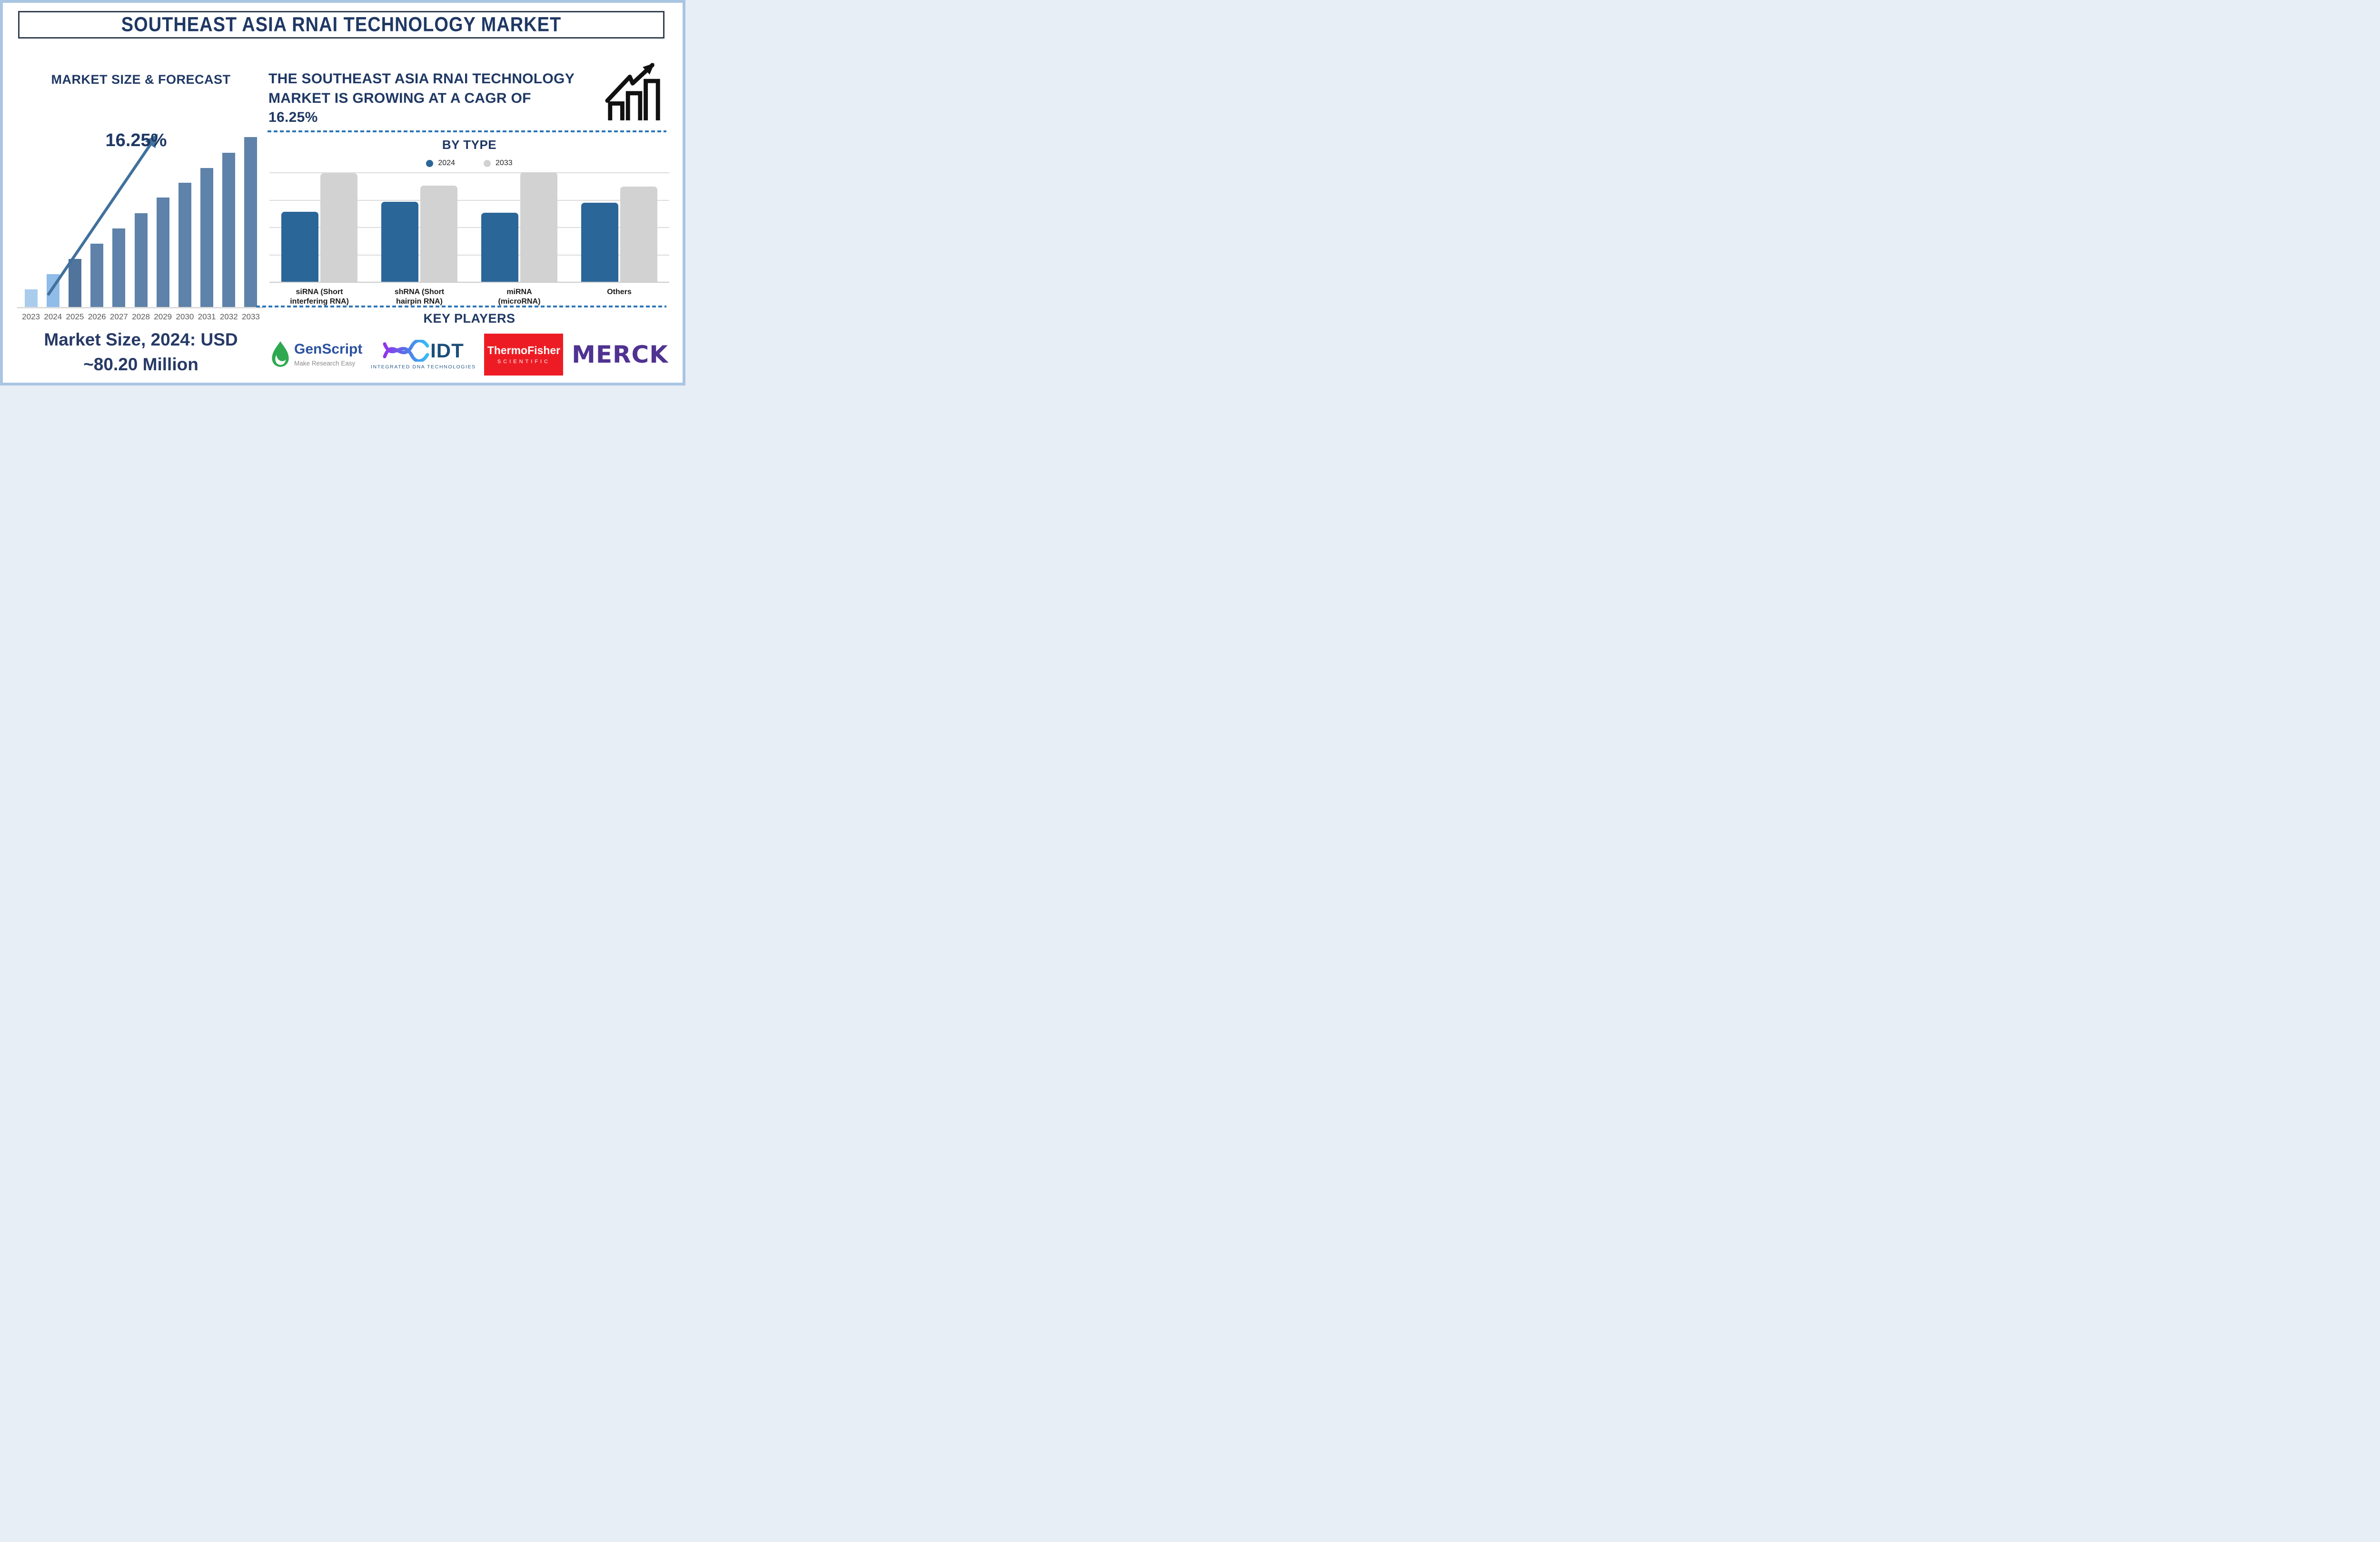 The height and width of the screenshot is (1542, 2380). I want to click on thermofisher-subtext: SCIENTIFIC, so click(524, 361).